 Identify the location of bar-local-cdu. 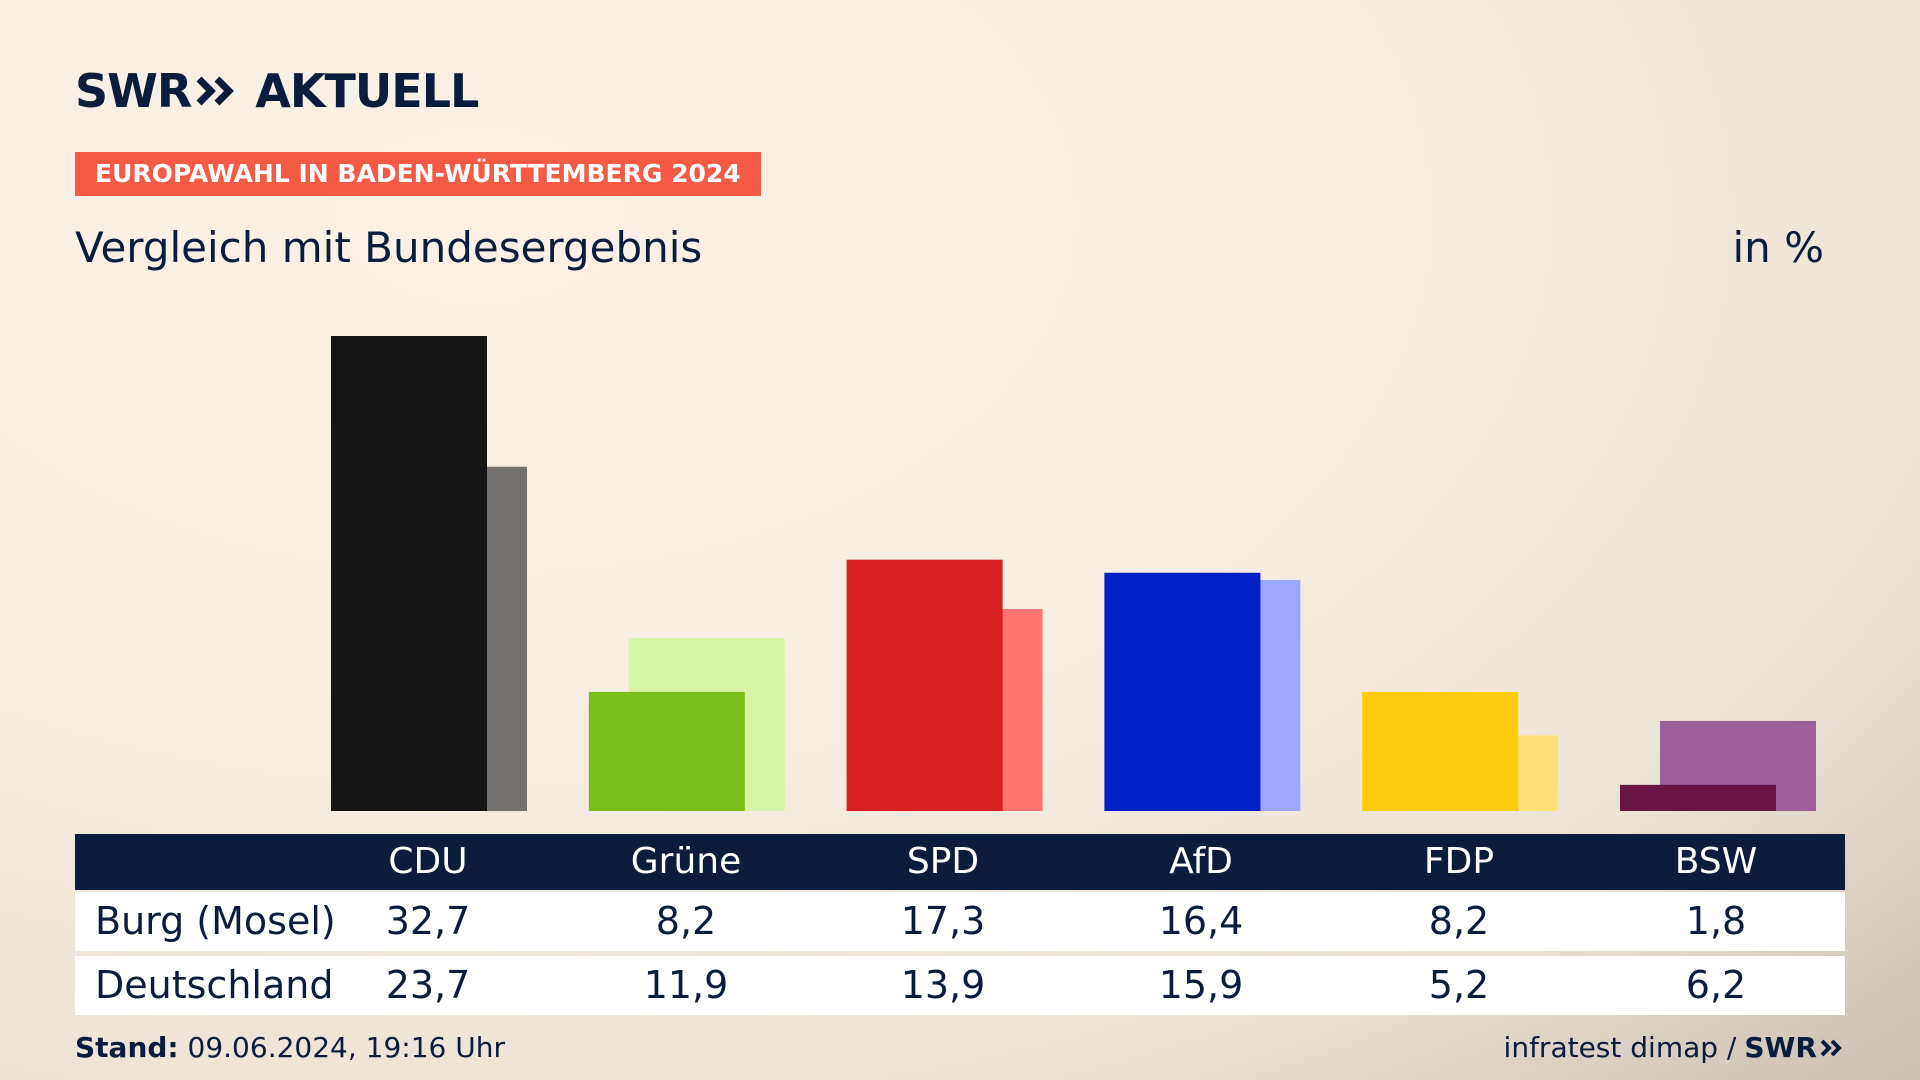
(409, 573).